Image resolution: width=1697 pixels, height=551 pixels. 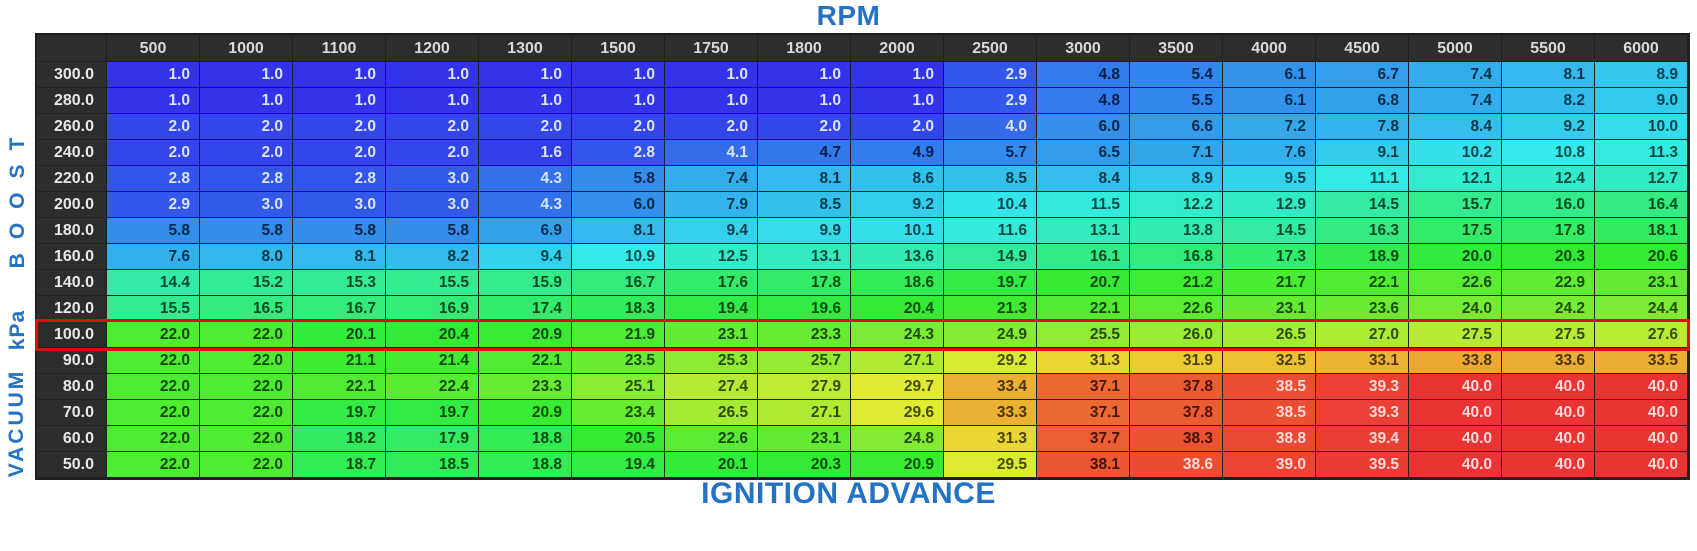 What do you see at coordinates (897, 283) in the screenshot?
I see `advance-cell: 18.6` at bounding box center [897, 283].